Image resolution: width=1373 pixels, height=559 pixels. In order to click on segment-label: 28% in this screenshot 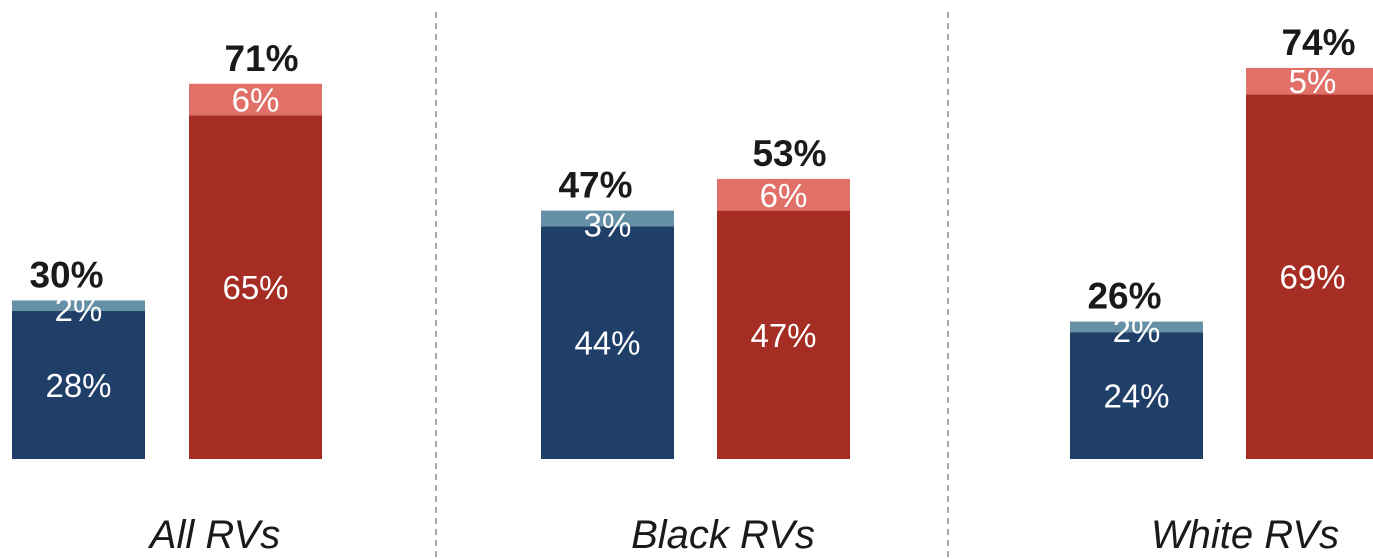, I will do `click(78, 385)`.